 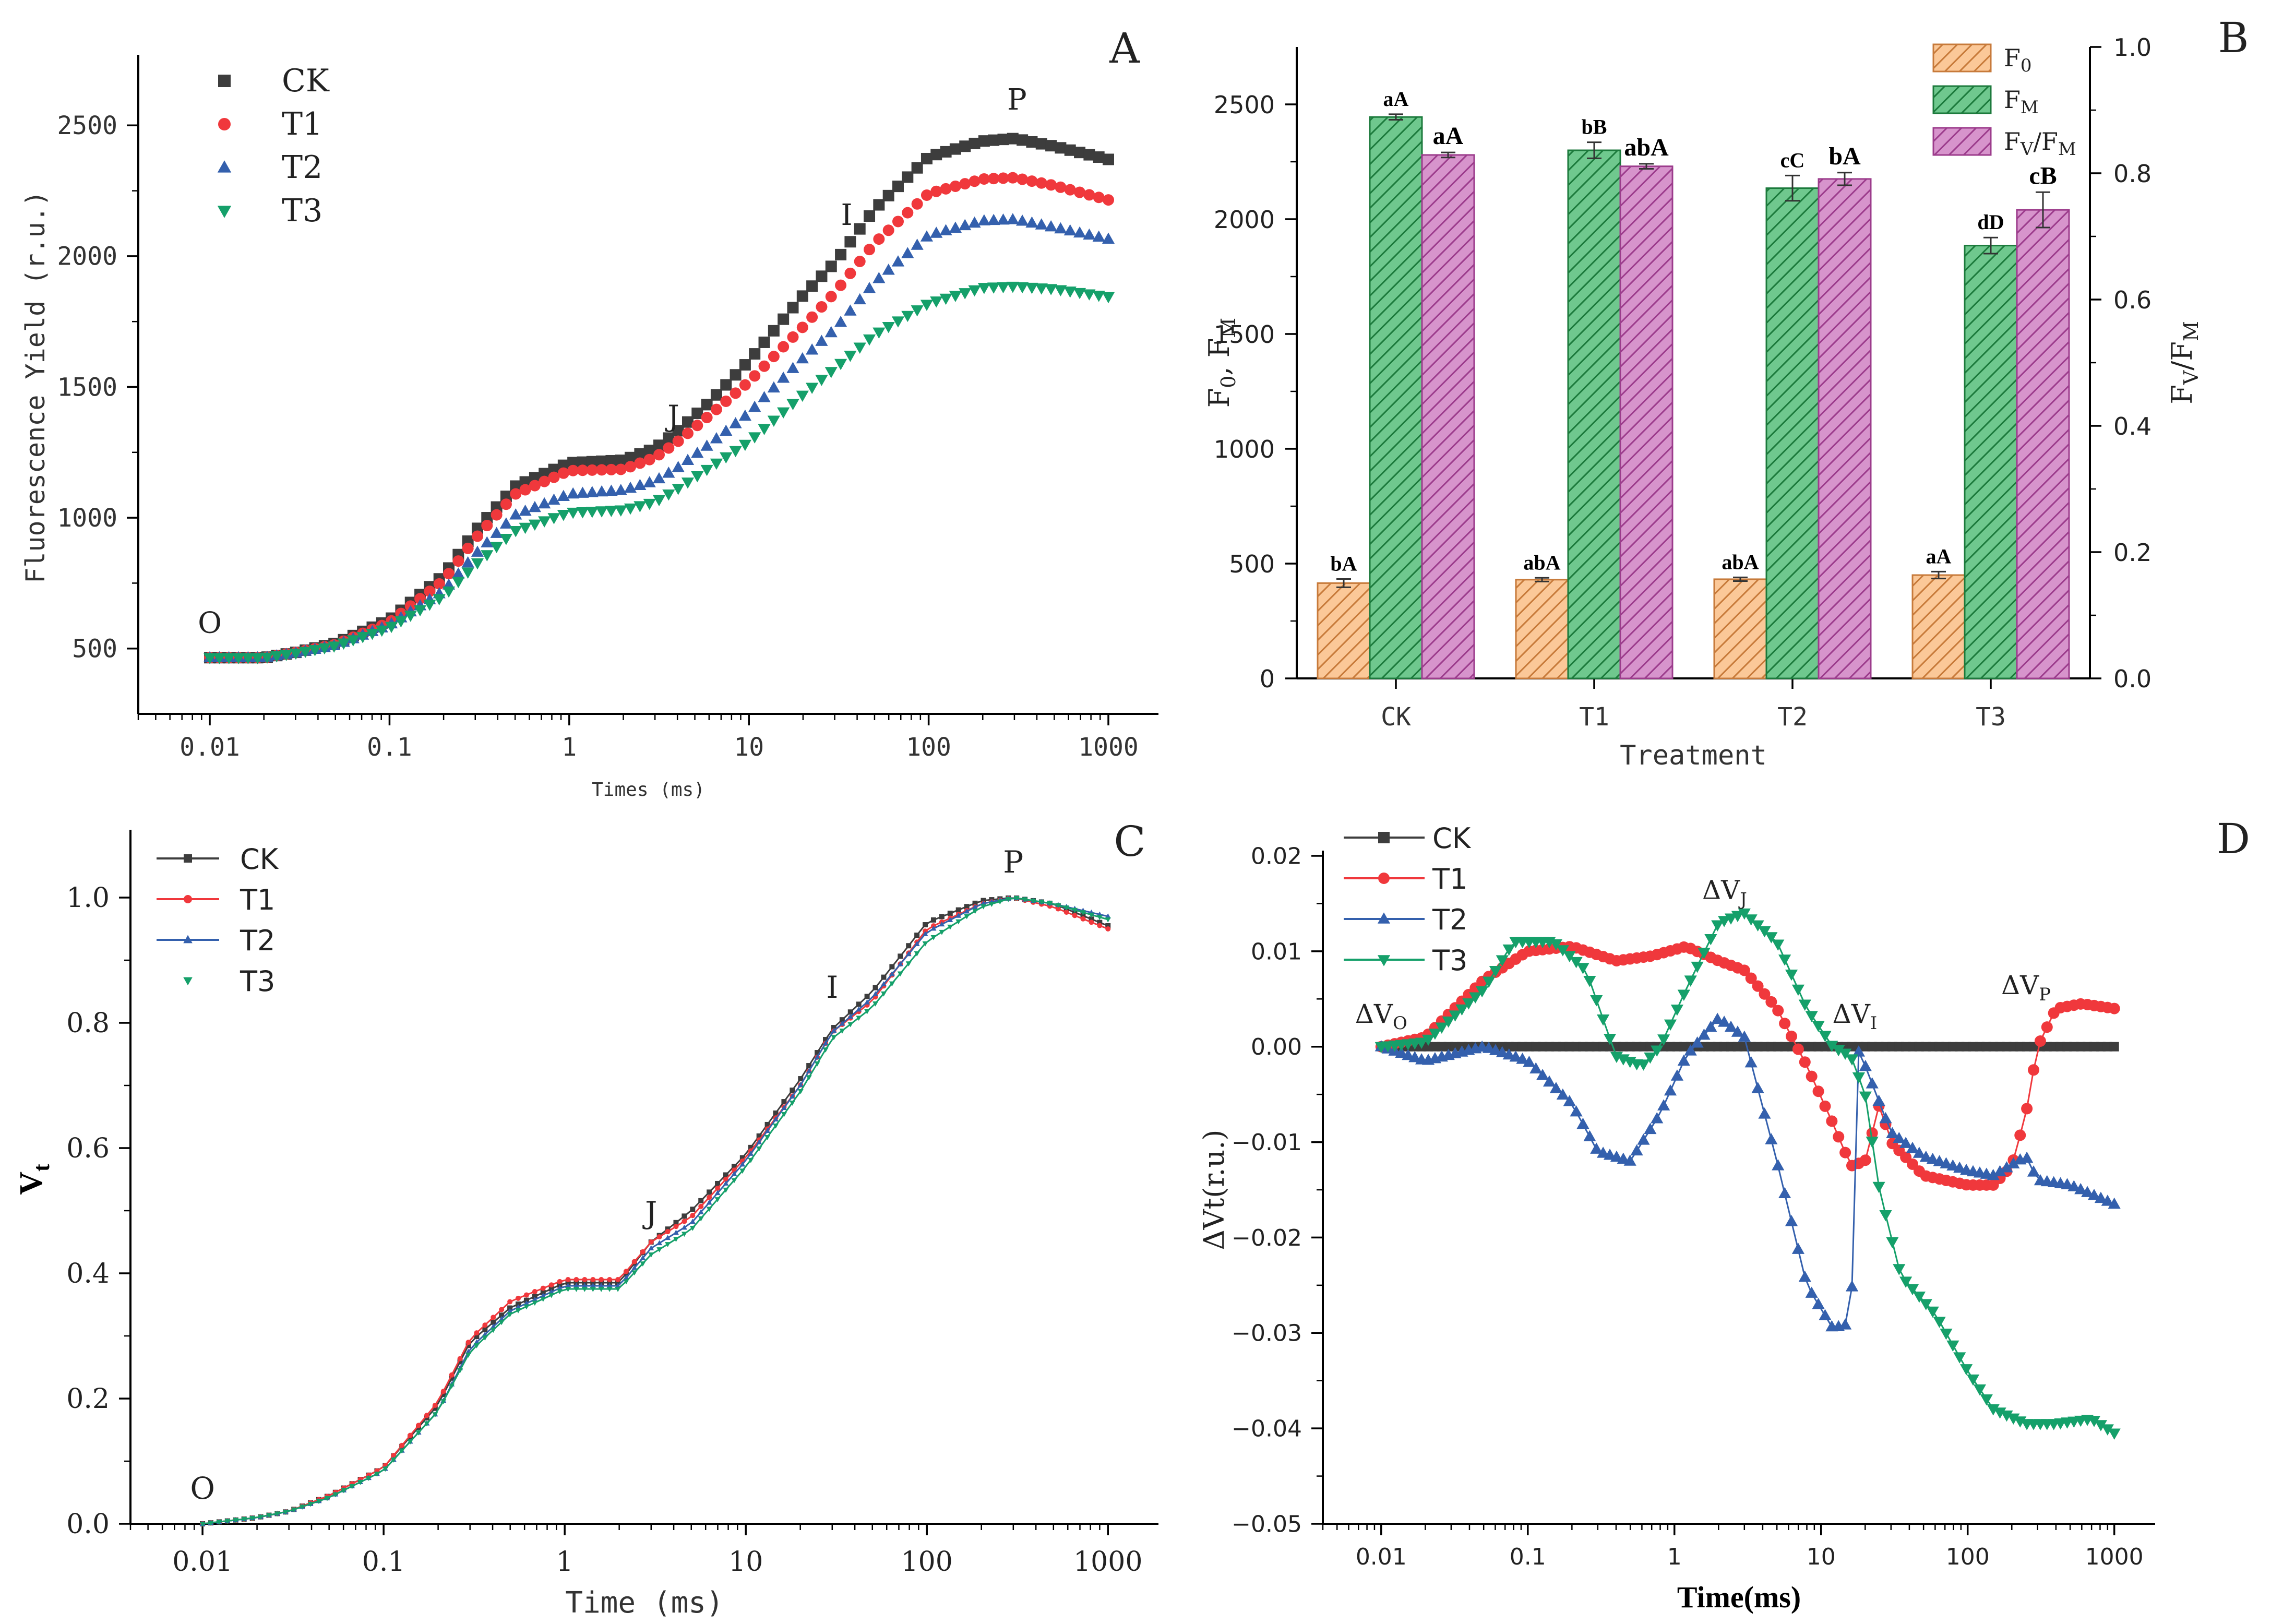 I want to click on legend-swatch, so click(x=1962, y=99).